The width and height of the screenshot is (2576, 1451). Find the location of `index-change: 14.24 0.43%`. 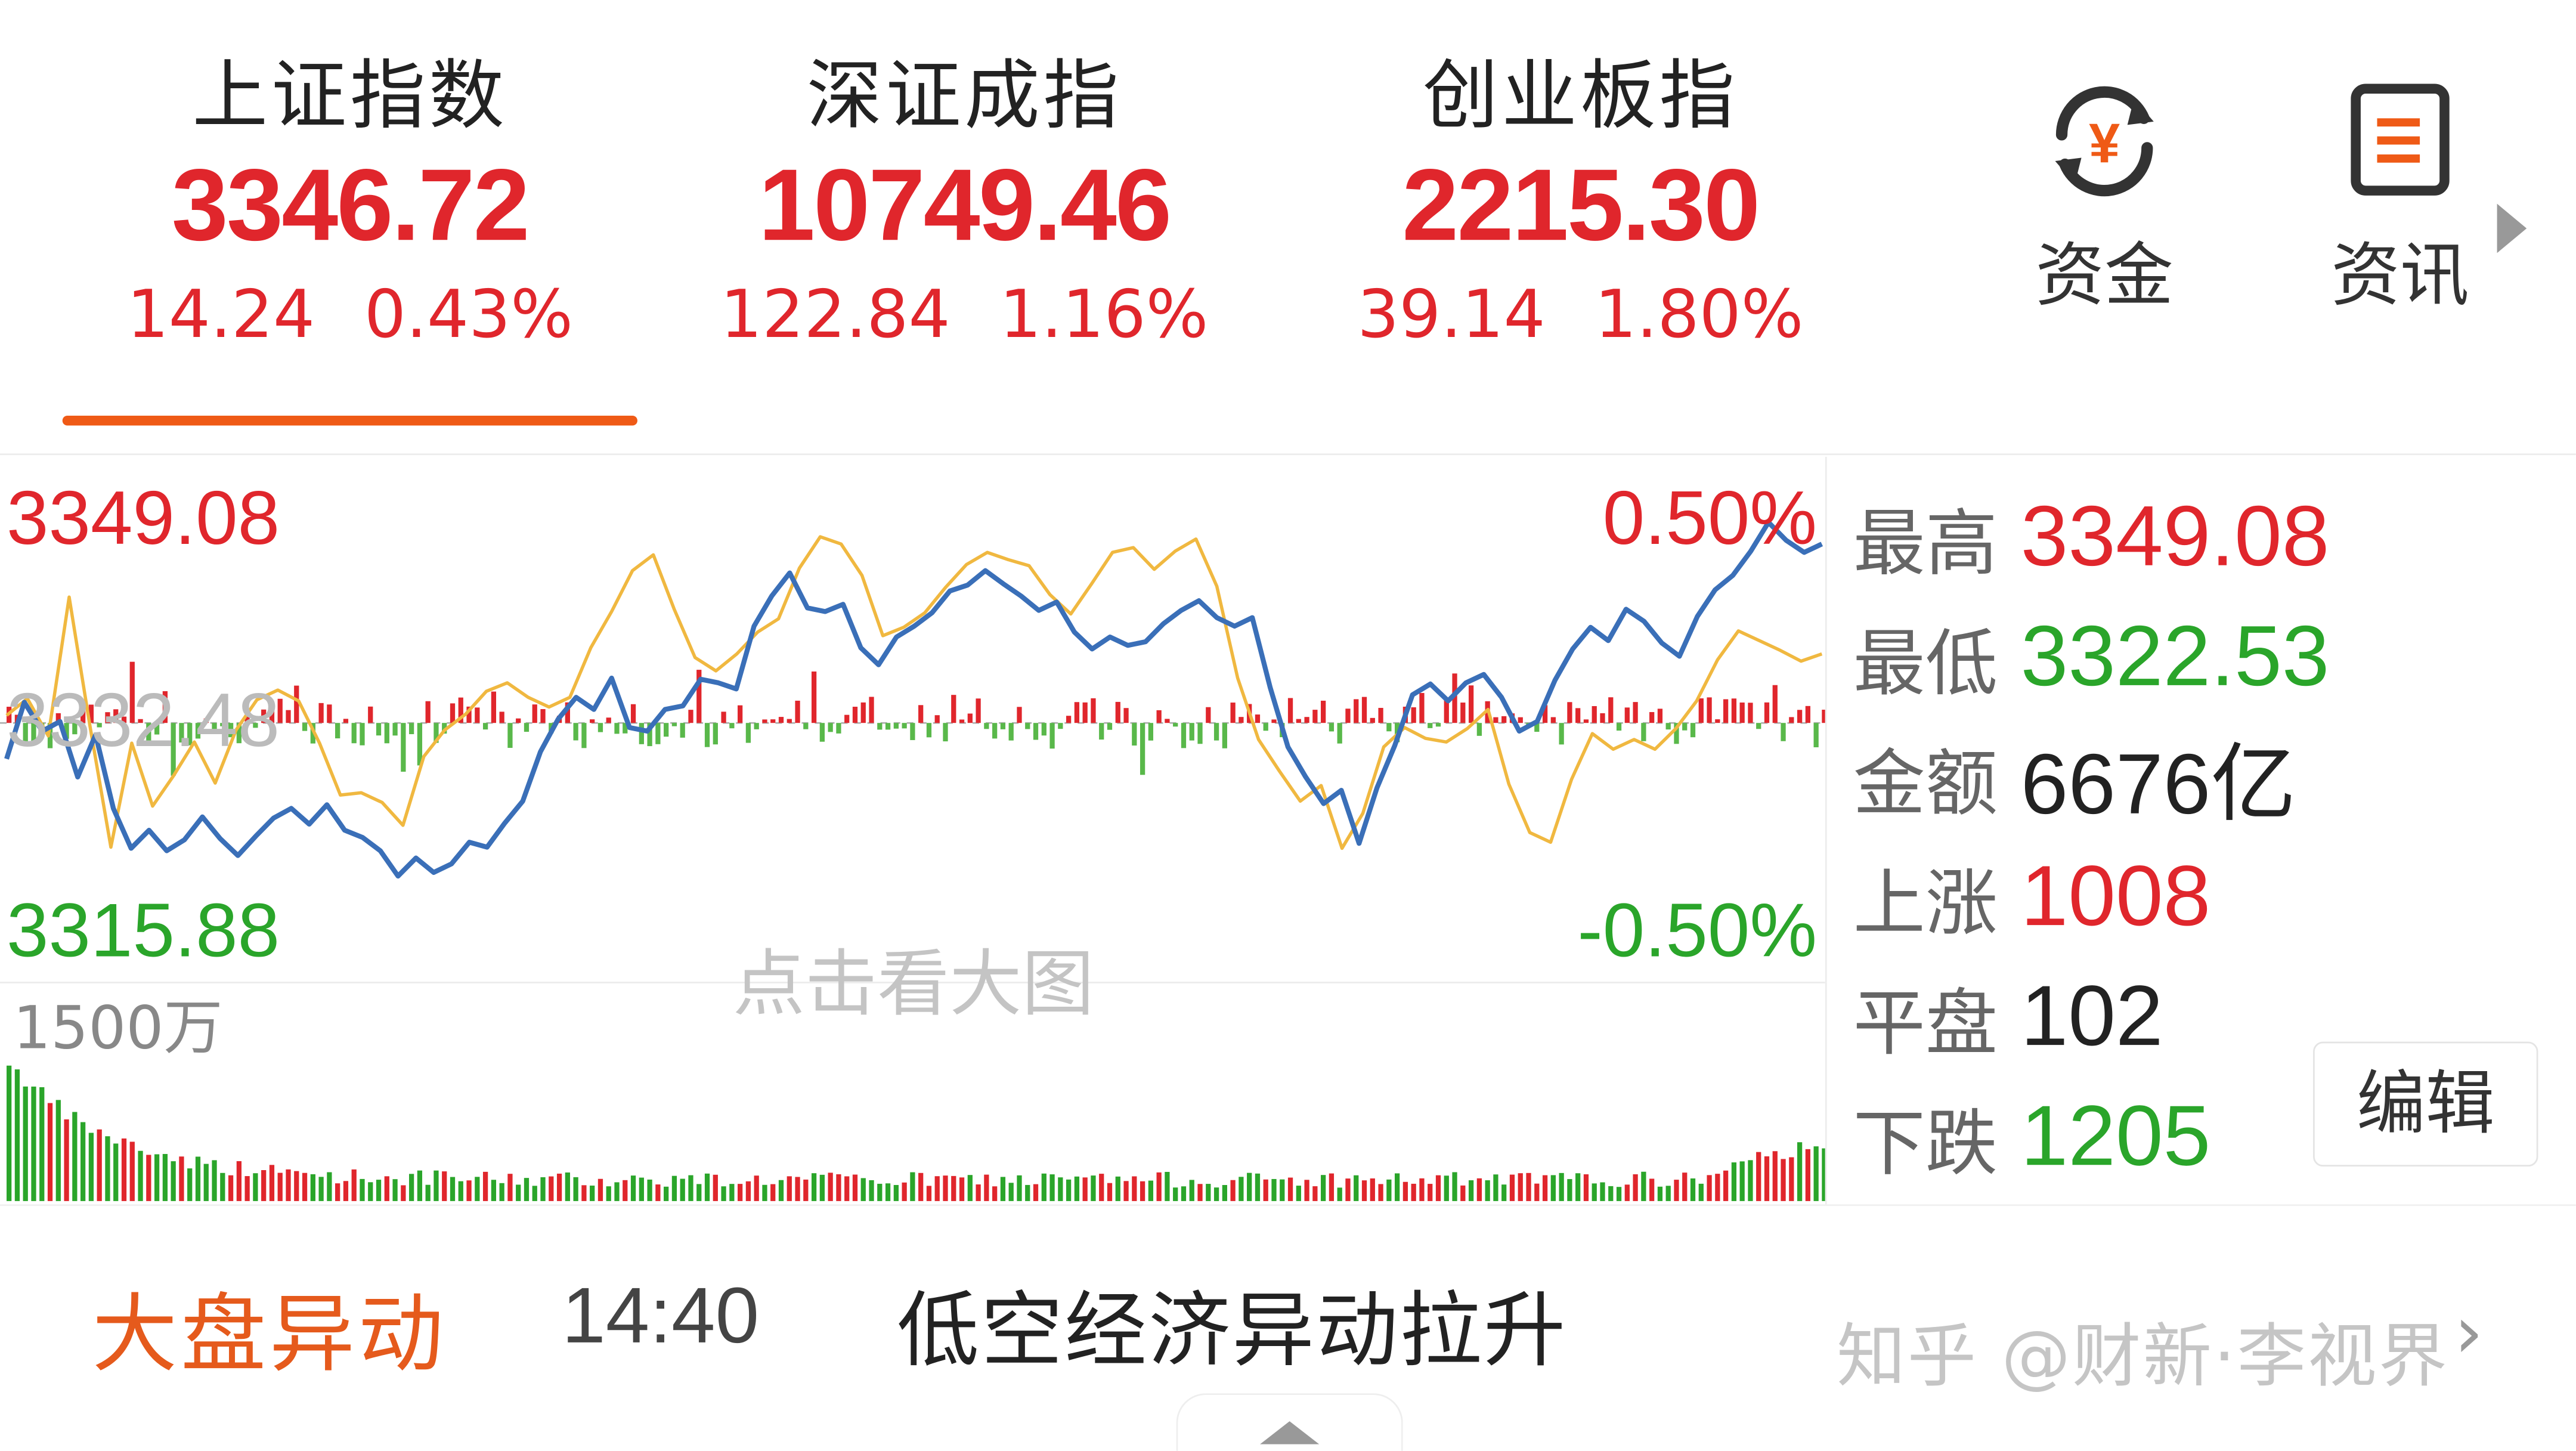

index-change: 14.24 0.43% is located at coordinates (350, 315).